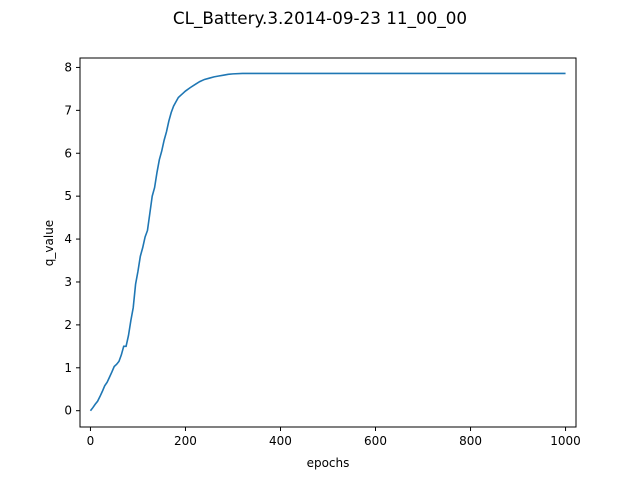 This screenshot has width=640, height=480. I want to click on x-tick-label: 800, so click(470, 441).